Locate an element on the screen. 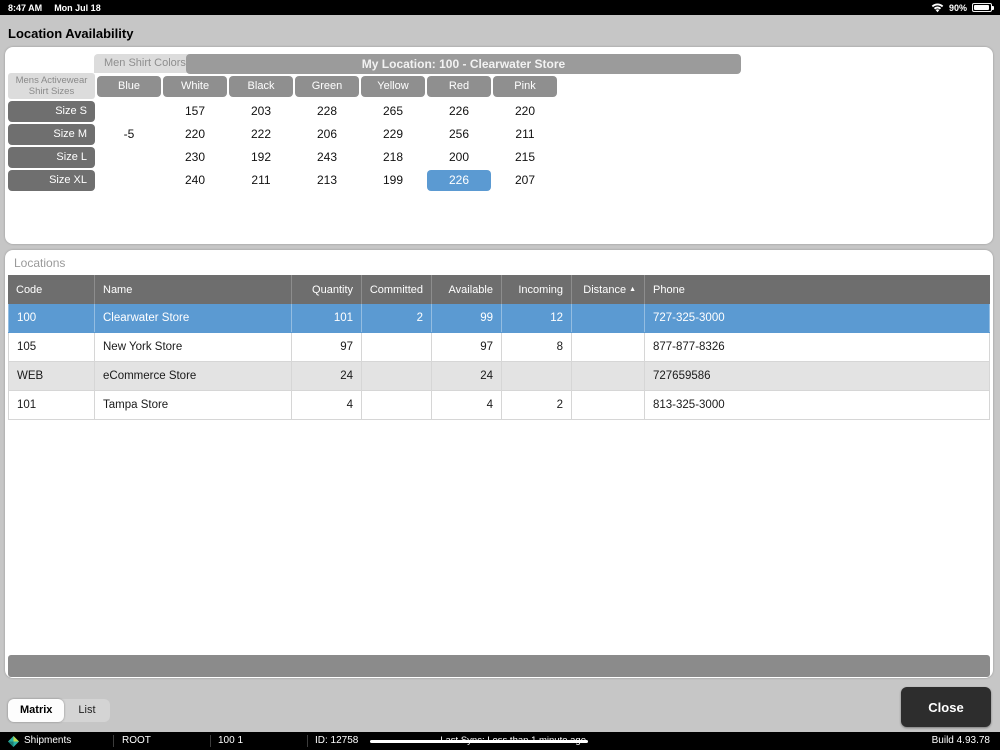 This screenshot has height=750, width=1000. matrix-cell: 199 is located at coordinates (393, 180).